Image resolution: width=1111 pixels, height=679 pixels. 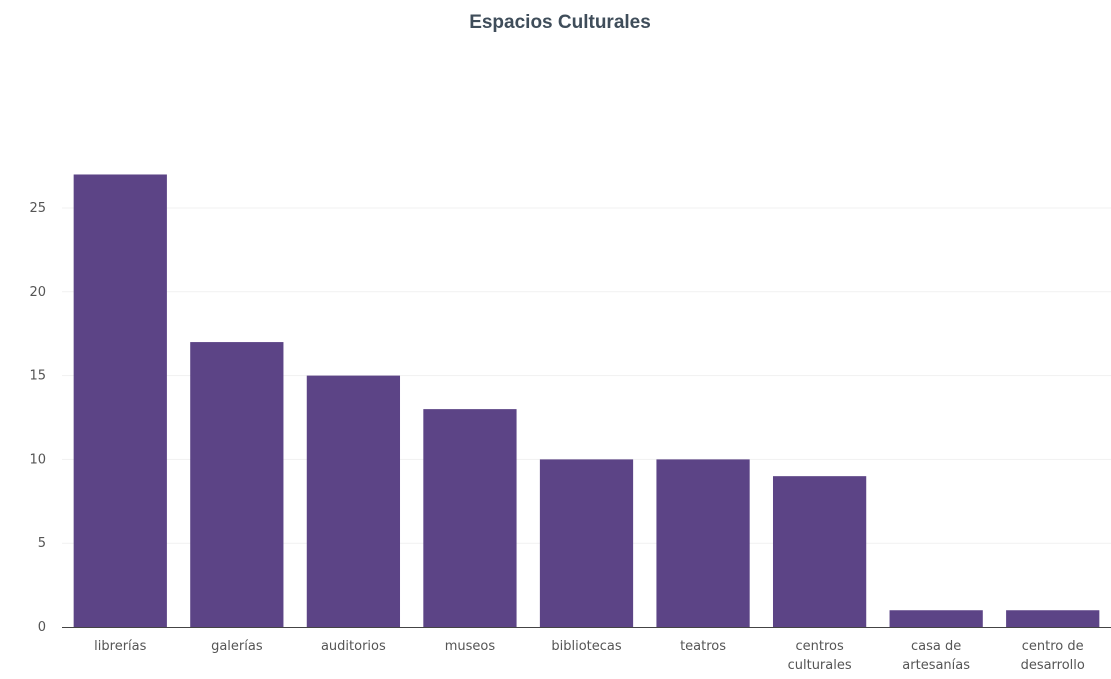 I want to click on chart-title: Espacios Culturales, so click(x=560, y=22).